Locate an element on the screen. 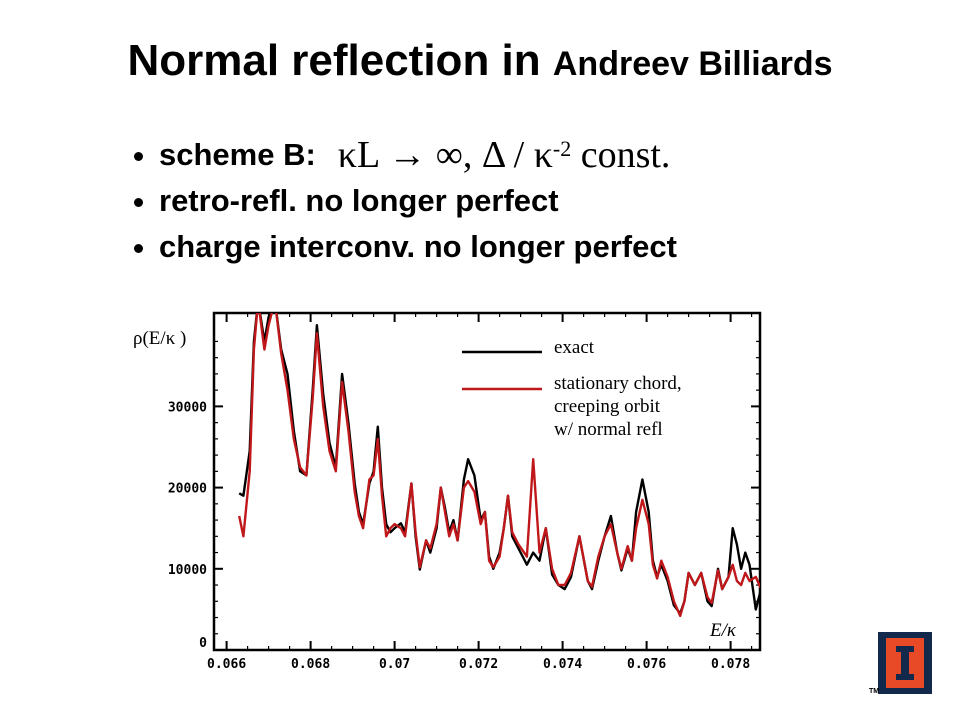  bullet-item: scheme B: κL → ∞, Δ / κ-2 const. is located at coordinates (405, 155).